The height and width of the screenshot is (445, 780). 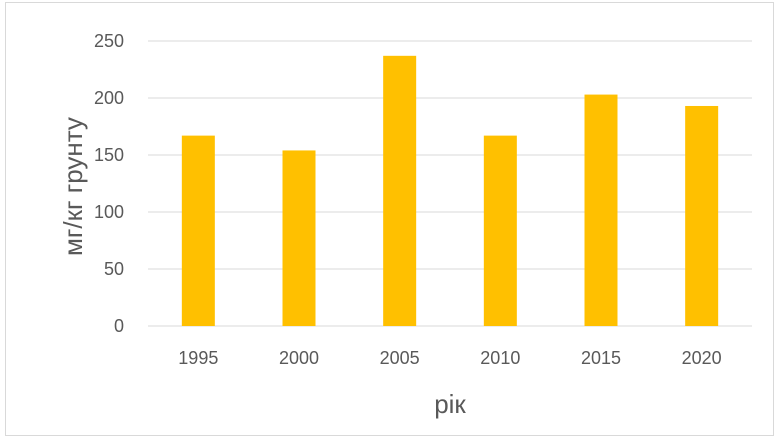 I want to click on x-tick-label: 1995, so click(x=198, y=358).